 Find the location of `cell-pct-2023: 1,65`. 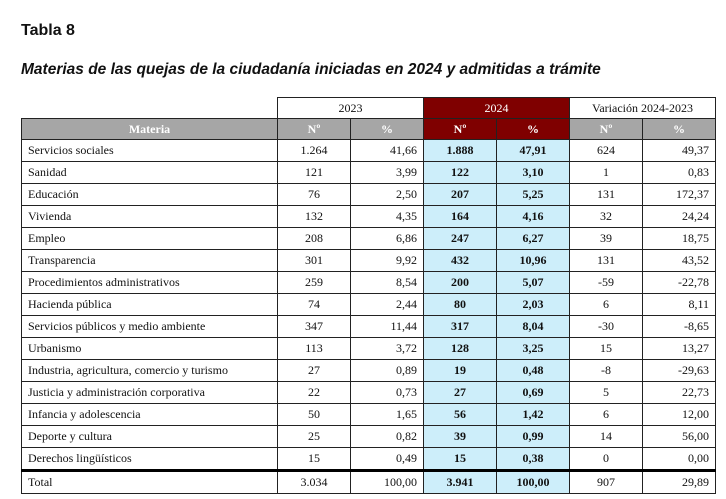

cell-pct-2023: 1,65 is located at coordinates (387, 414).